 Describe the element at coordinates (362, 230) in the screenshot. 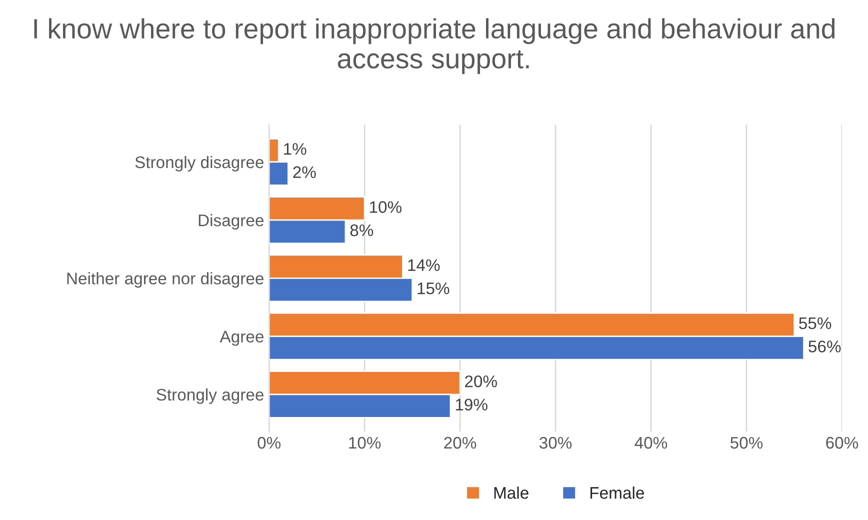

I see `data-label: 8%` at that location.